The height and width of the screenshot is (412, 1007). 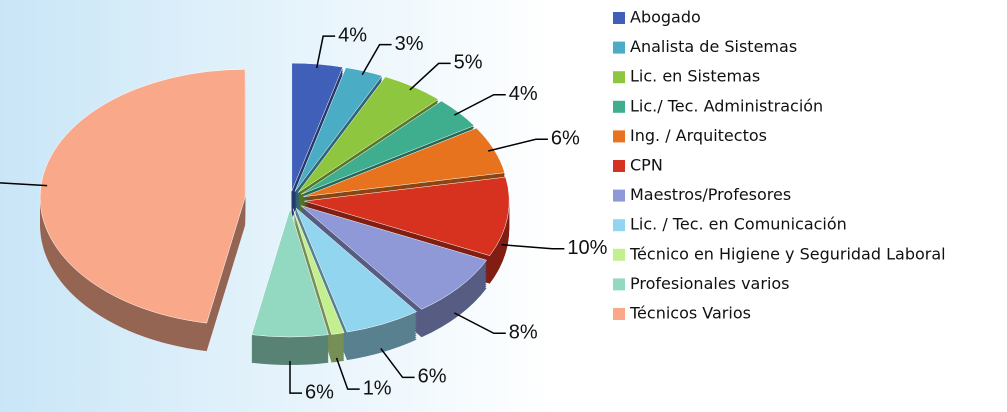 What do you see at coordinates (377, 388) in the screenshot?
I see `data-label: 1%` at bounding box center [377, 388].